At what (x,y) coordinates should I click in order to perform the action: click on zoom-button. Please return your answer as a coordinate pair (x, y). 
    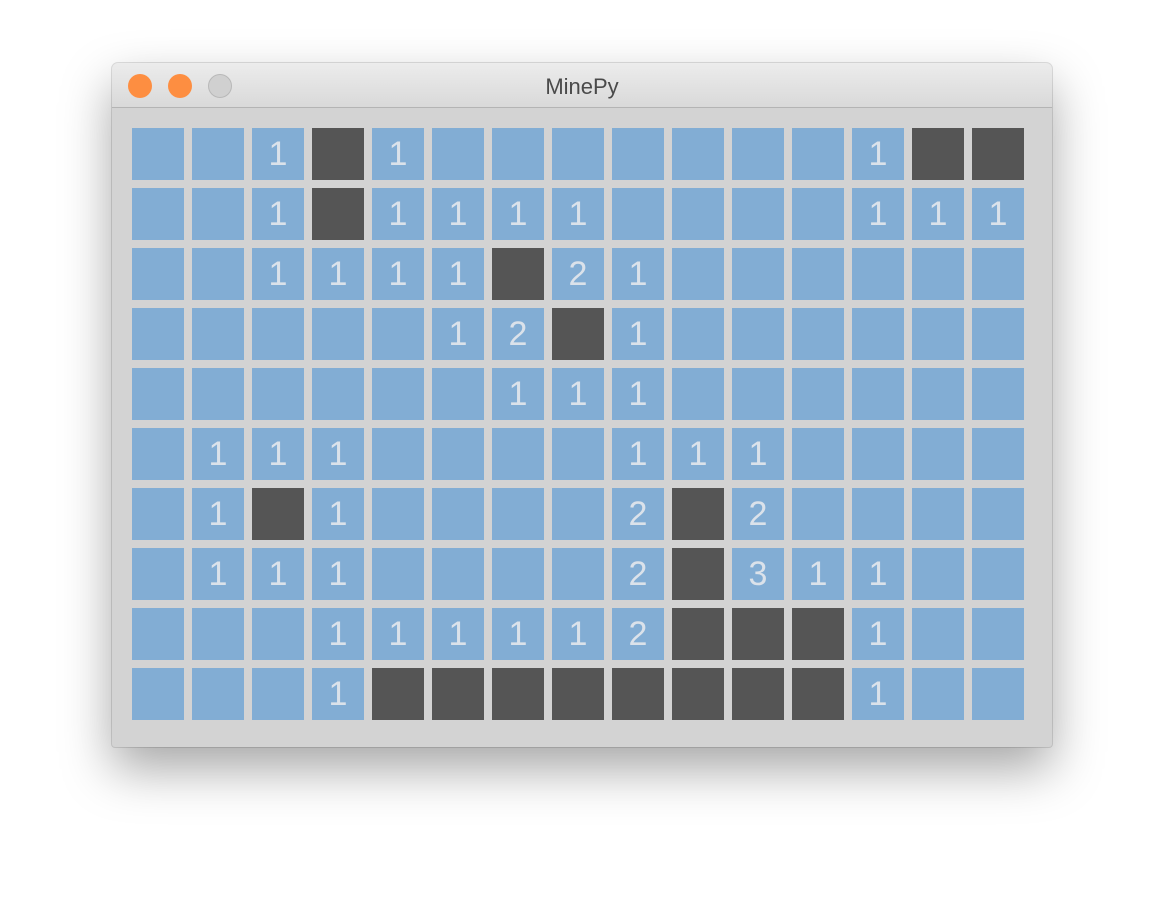
    Looking at the image, I should click on (220, 86).